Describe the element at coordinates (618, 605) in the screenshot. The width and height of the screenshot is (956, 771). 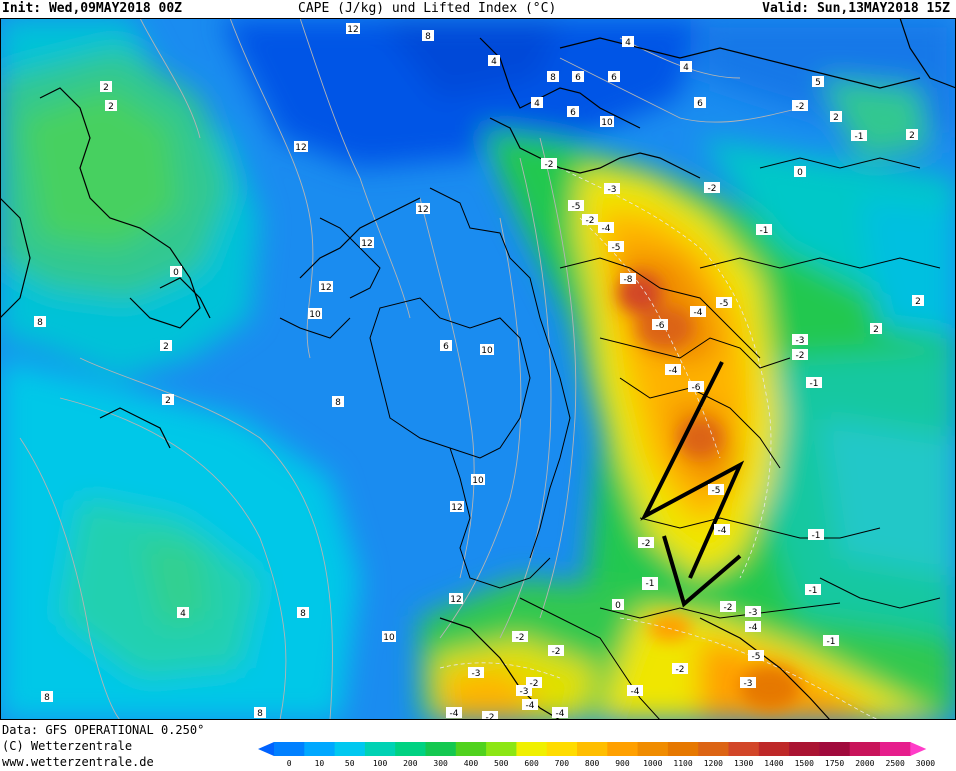
I see `label-0-c: 0` at that location.